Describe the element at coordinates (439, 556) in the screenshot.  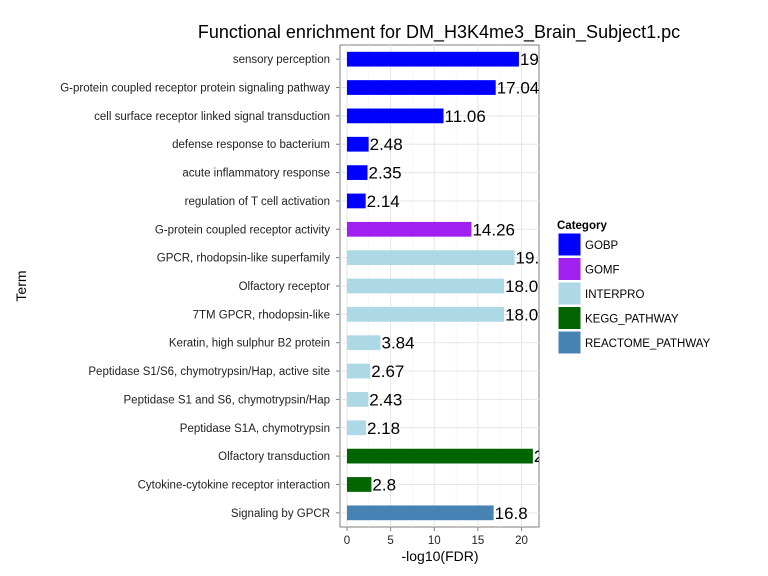
I see `x-axis-title: -log10(FDR)` at that location.